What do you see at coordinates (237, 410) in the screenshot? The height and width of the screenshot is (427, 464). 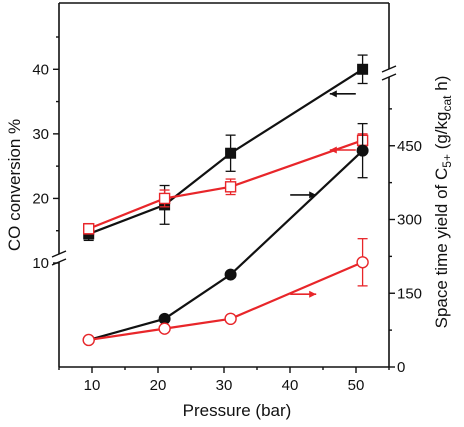 I see `x-axis-title: Pressure (bar)` at bounding box center [237, 410].